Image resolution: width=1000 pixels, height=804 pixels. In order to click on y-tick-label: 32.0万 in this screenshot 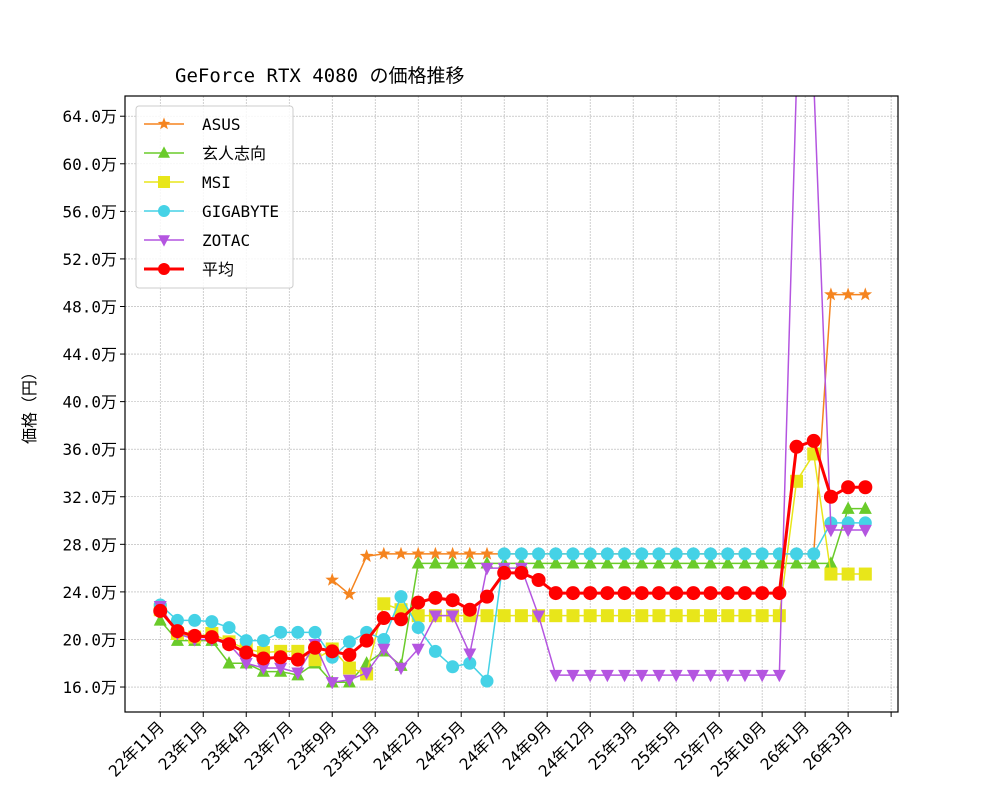, I will do `click(89, 497)`.